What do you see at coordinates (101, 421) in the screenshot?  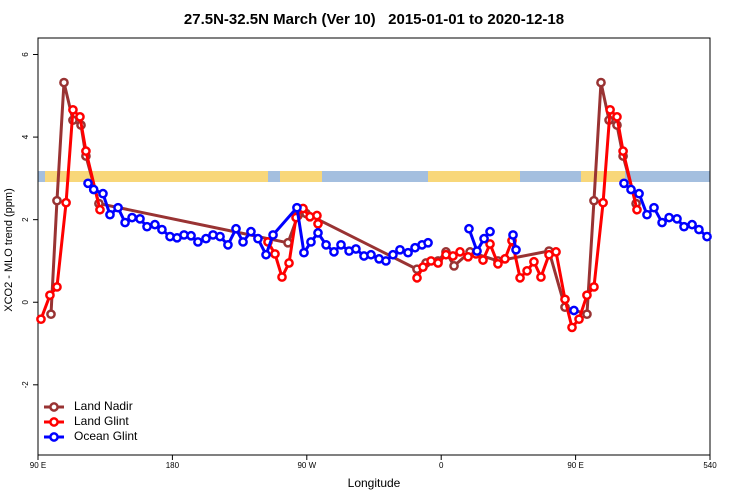 I see `legend-label: Land Glint` at bounding box center [101, 421].